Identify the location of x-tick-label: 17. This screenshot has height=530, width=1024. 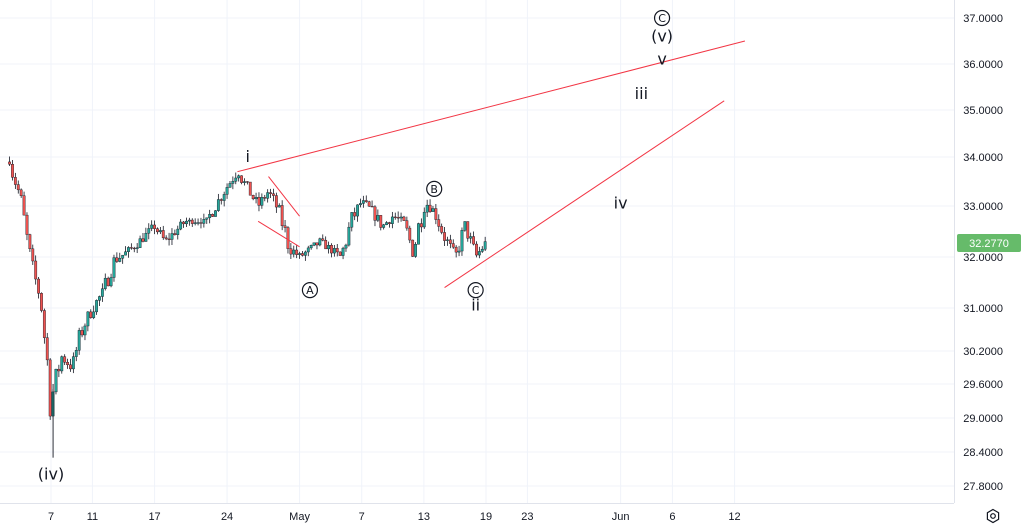
(154, 517).